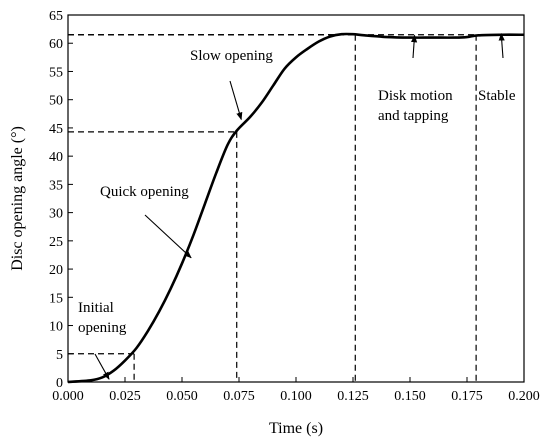 The height and width of the screenshot is (444, 550). Describe the element at coordinates (56, 44) in the screenshot. I see `y-tick-label: 60` at that location.